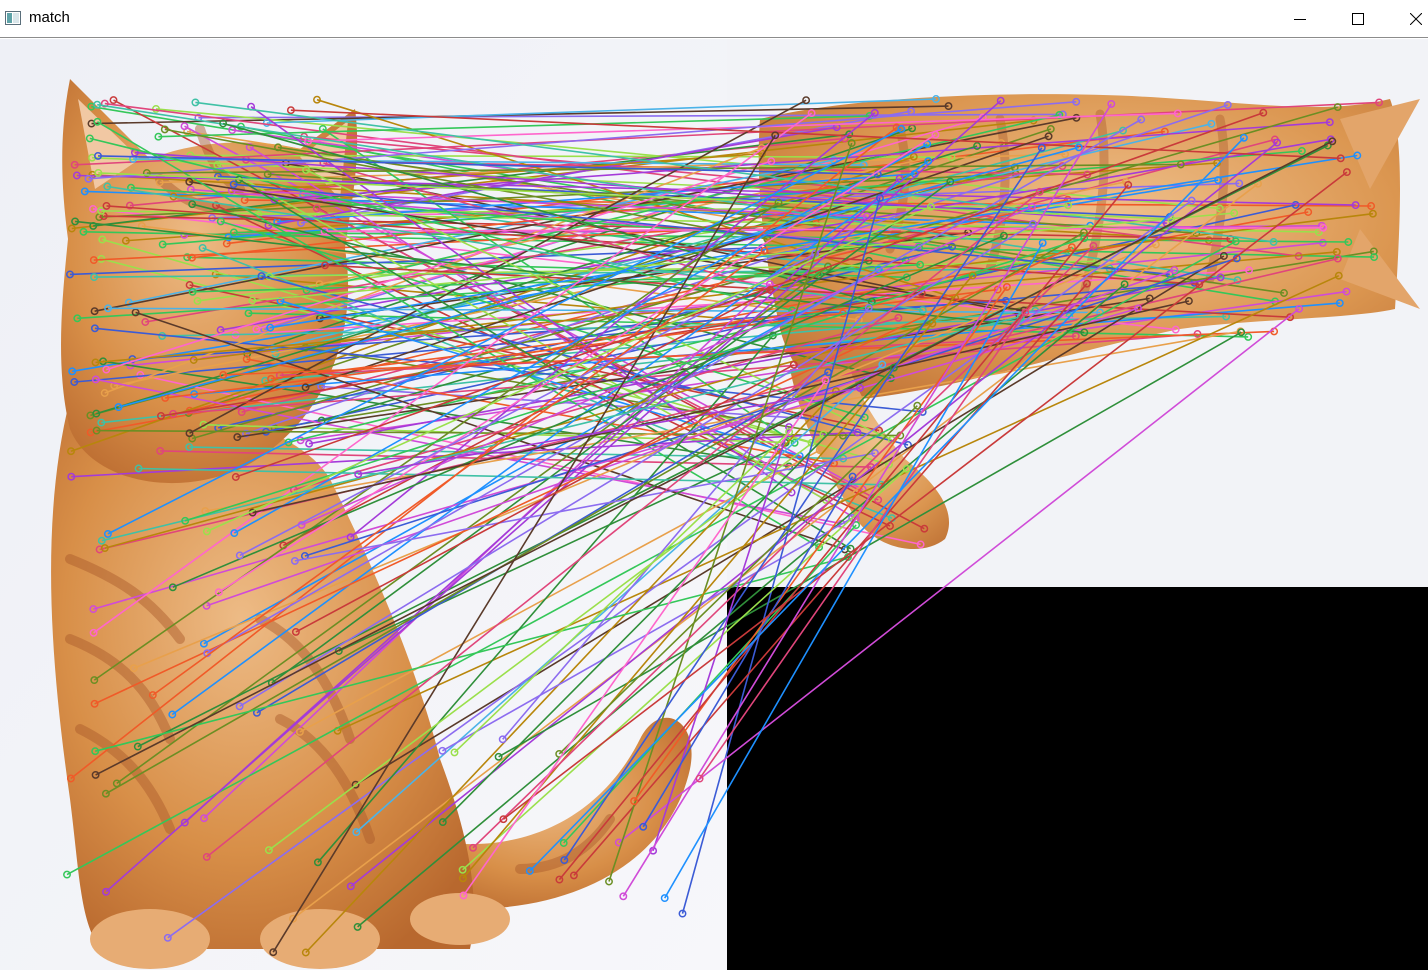 The width and height of the screenshot is (1428, 970). Describe the element at coordinates (1358, 18) in the screenshot. I see `maximize-button` at that location.